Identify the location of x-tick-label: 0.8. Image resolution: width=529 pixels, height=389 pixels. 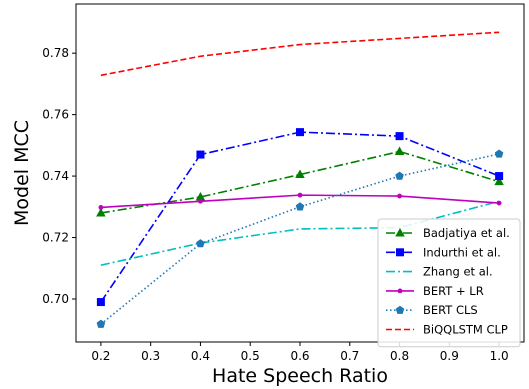
(399, 356).